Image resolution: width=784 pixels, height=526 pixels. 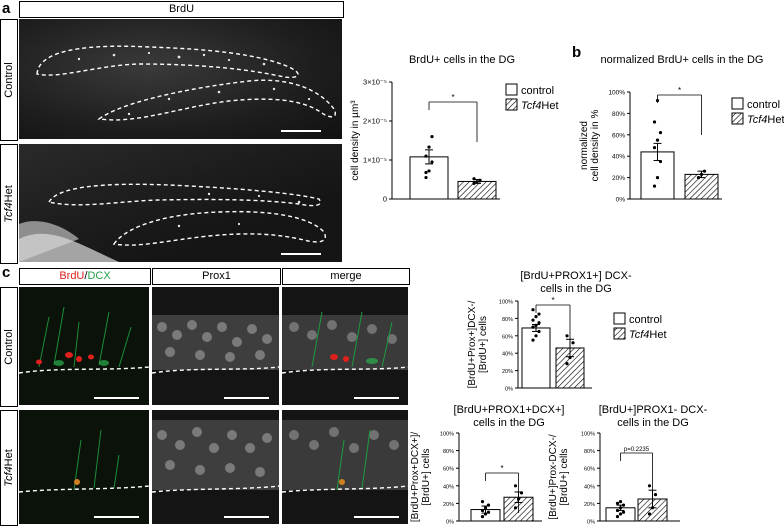 I want to click on chart-title: [BrdU+PROX1+] DCX-, so click(x=576, y=276).